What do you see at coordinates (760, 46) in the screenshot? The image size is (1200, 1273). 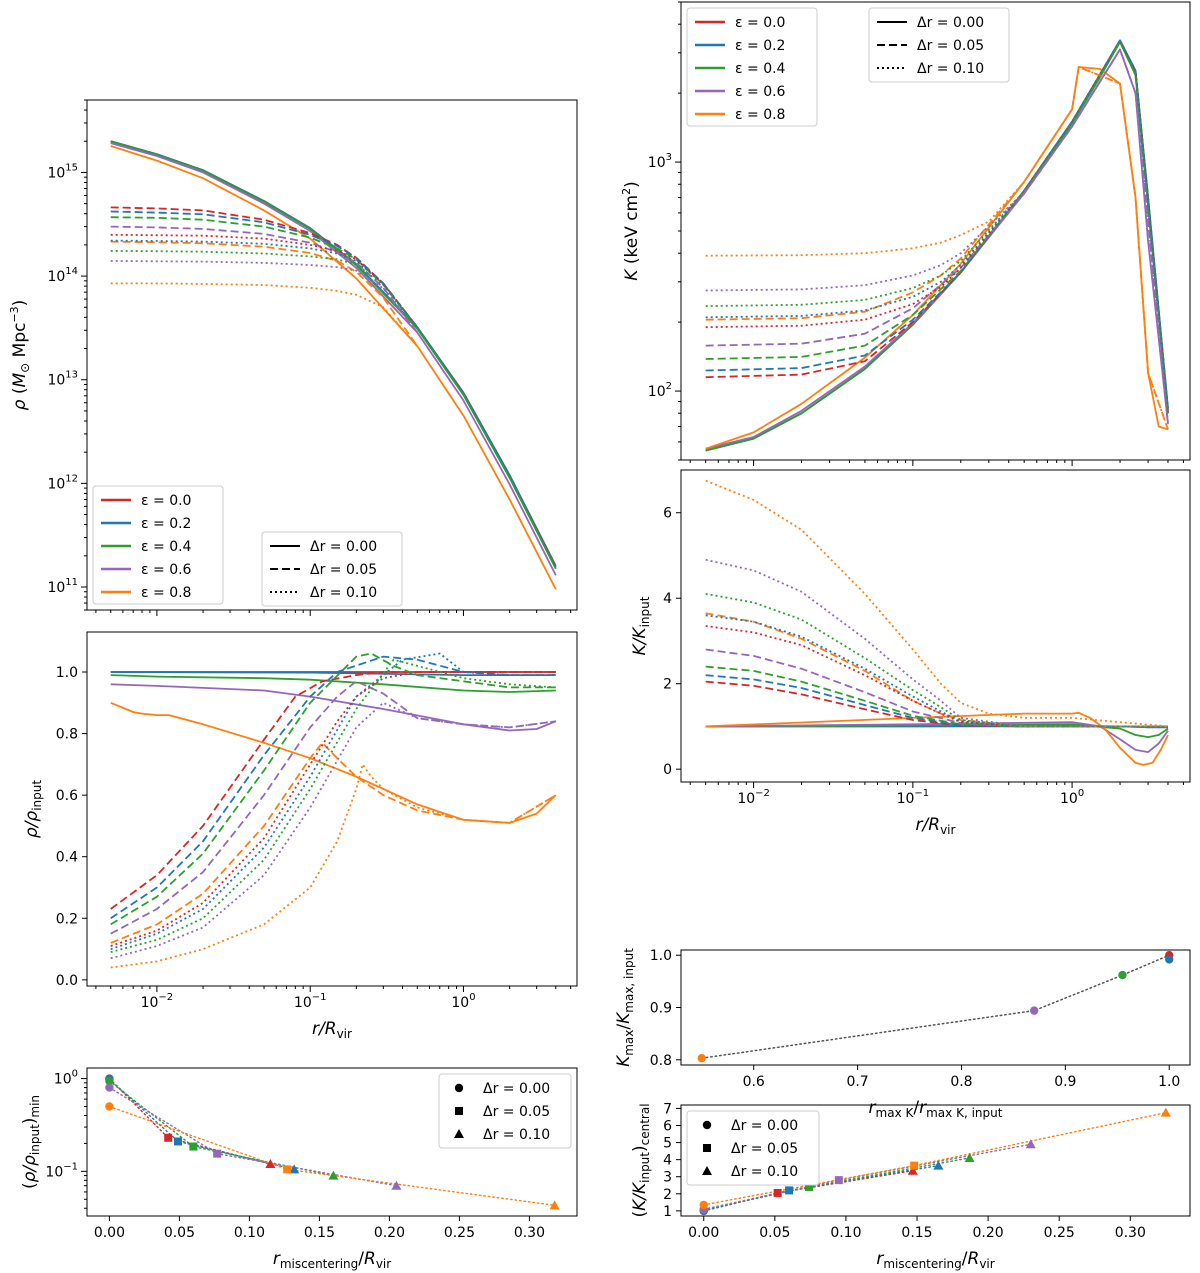 I see `legend-label: ε = 0.2` at bounding box center [760, 46].